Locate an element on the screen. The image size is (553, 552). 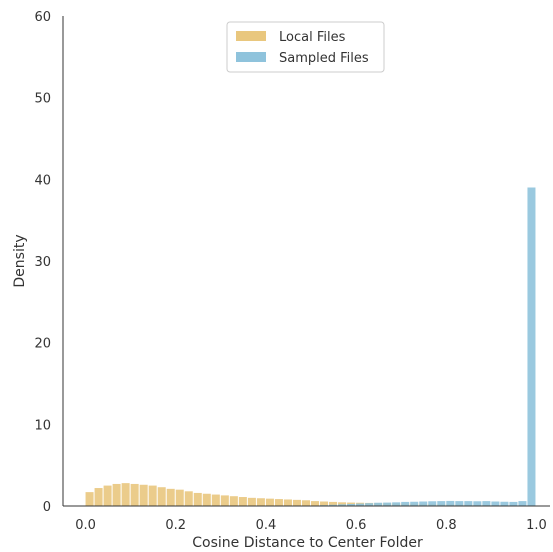
x-tick-label: 0.4 is located at coordinates (266, 525).